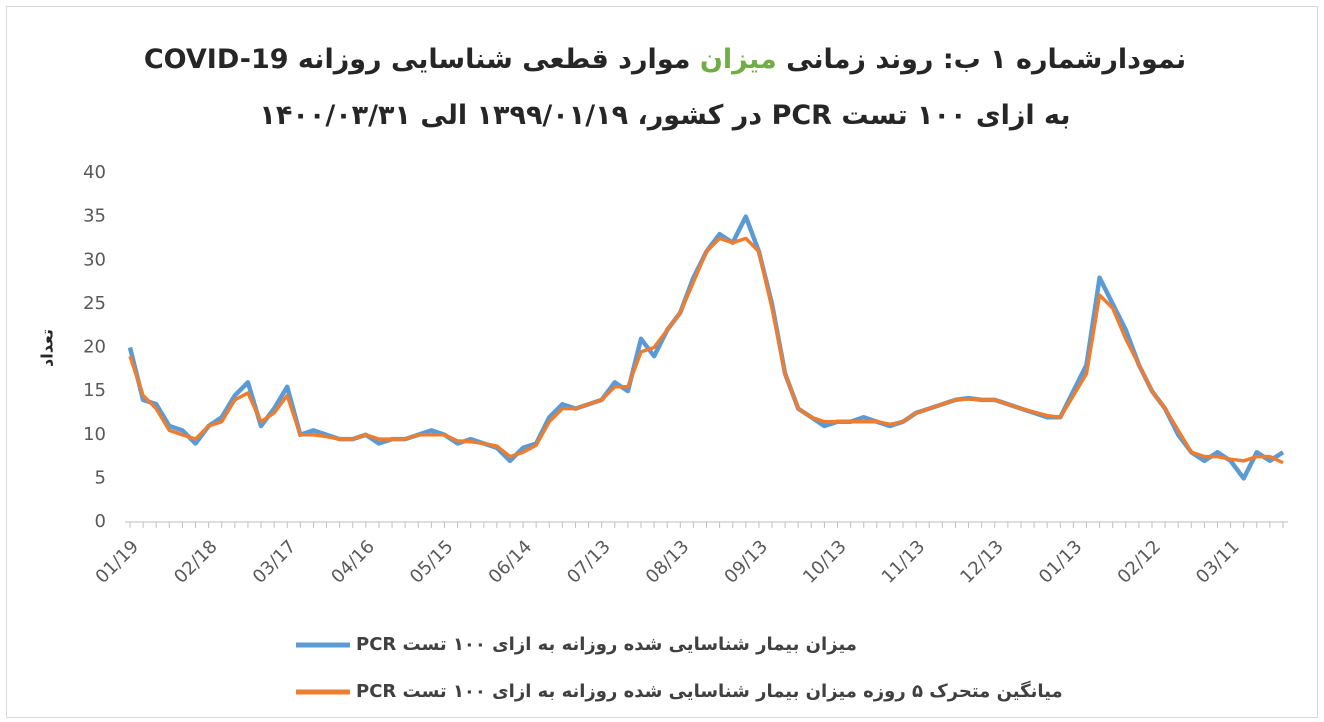 The image size is (1324, 722). What do you see at coordinates (668, 562) in the screenshot?
I see `x-tick-label: 08/13` at bounding box center [668, 562].